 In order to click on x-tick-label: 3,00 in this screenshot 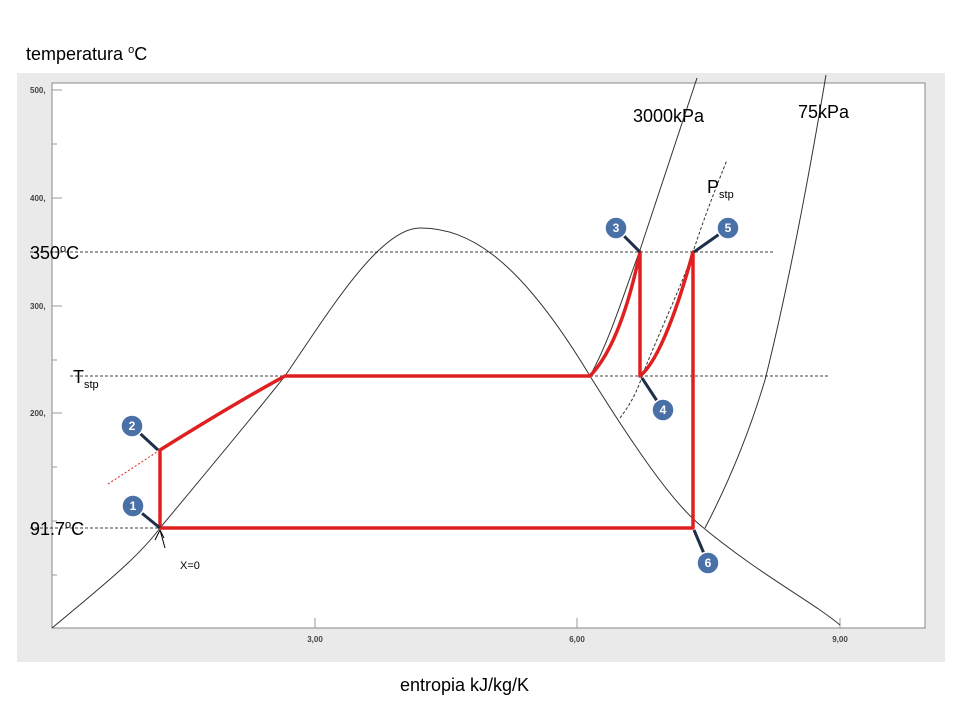, I will do `click(315, 639)`.